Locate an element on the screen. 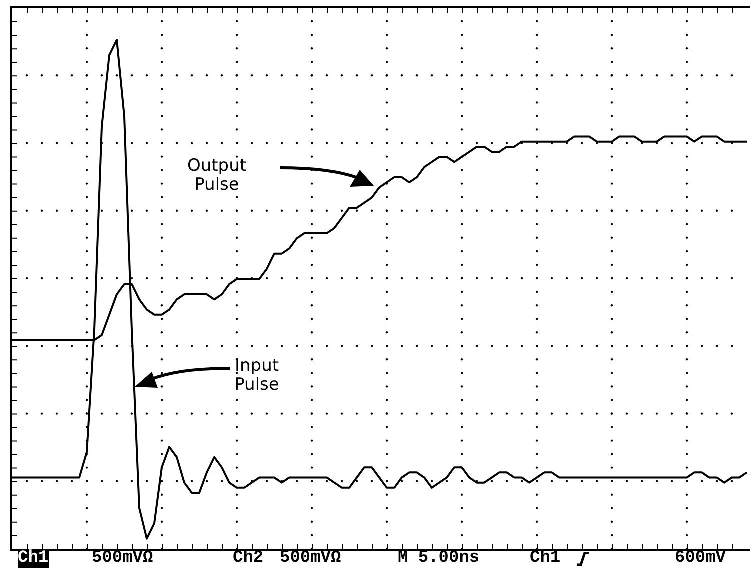 The image size is (750, 569). annotation: Input Pulse is located at coordinates (257, 375).